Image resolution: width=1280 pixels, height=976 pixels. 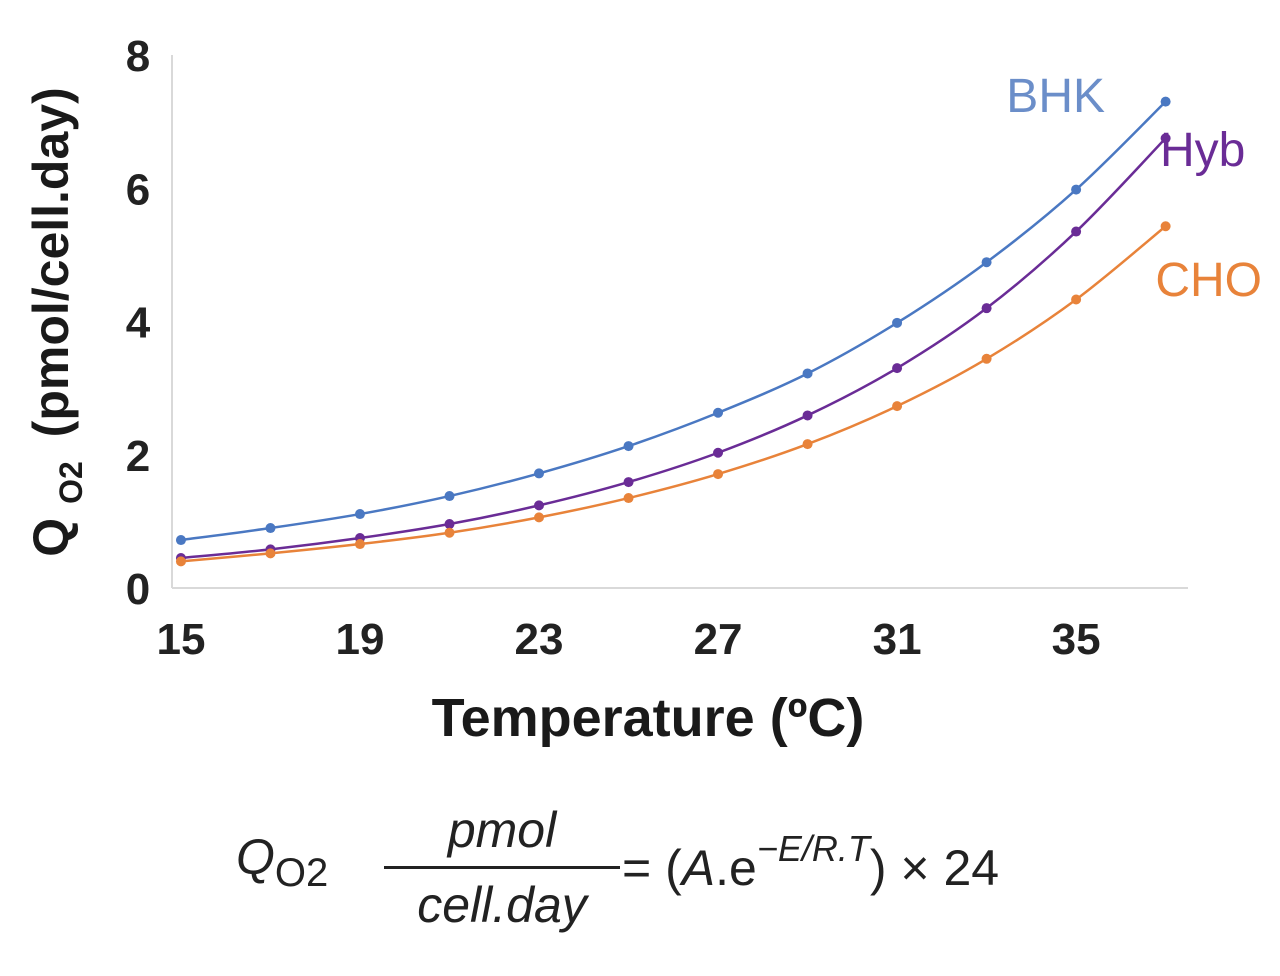 I want to click on series-label-bhk: BHK, so click(x=1055, y=96).